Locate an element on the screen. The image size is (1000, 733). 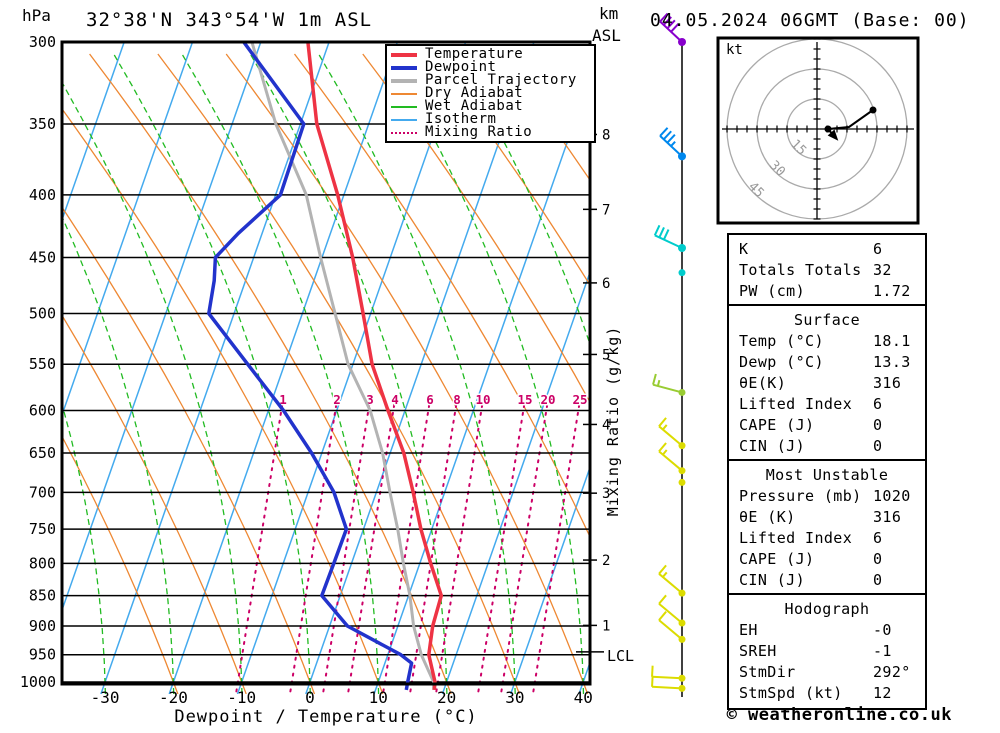
stats-box-title: Hodograph is located at coordinates (827, 609).